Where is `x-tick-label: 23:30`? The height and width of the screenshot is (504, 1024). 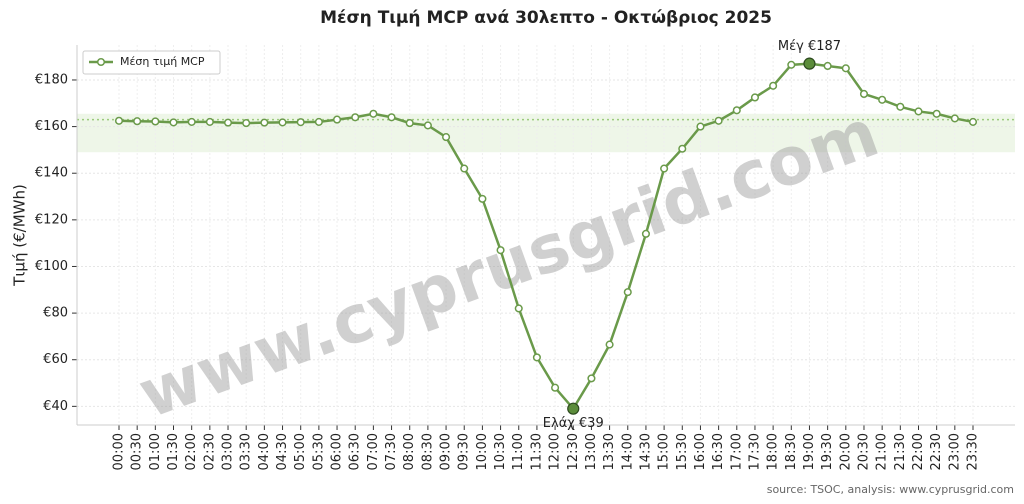
x-tick-label: 23:30 is located at coordinates (973, 451).